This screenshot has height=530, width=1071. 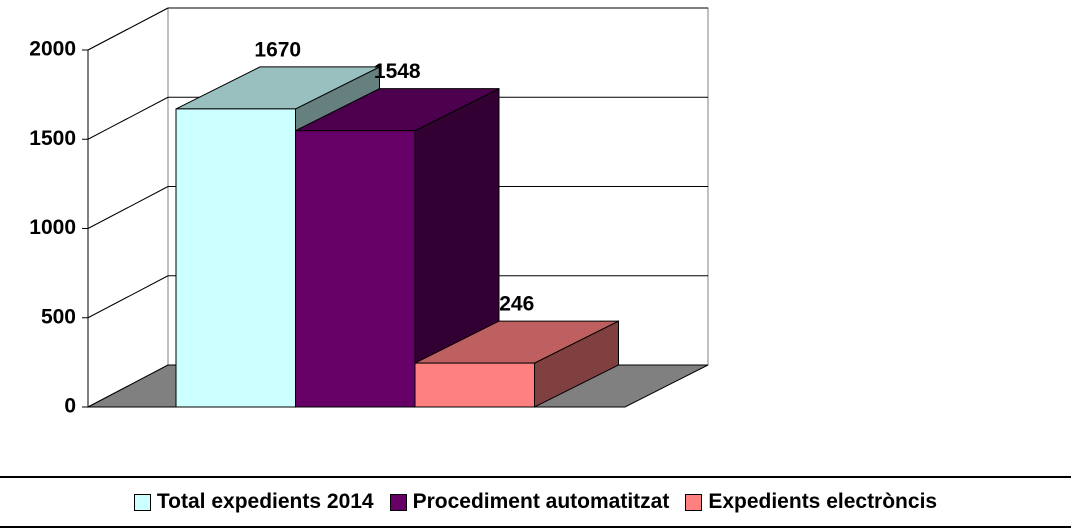 I want to click on legend-label: Total expedients 2014, so click(x=265, y=501).